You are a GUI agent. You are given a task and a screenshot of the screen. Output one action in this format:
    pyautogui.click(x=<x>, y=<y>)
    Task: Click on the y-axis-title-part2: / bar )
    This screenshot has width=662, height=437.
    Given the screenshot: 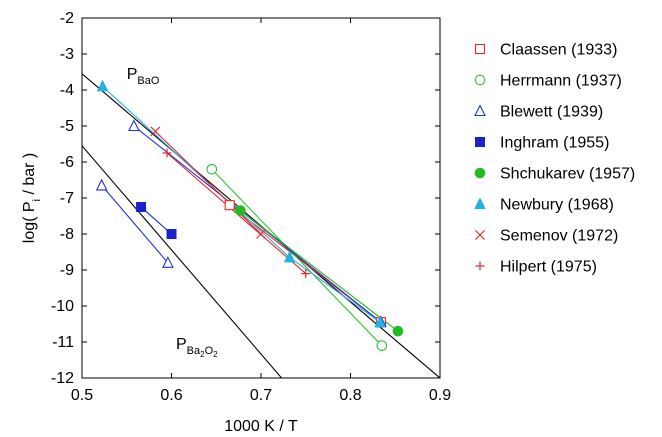 What is the action you would take?
    pyautogui.click(x=29, y=176)
    